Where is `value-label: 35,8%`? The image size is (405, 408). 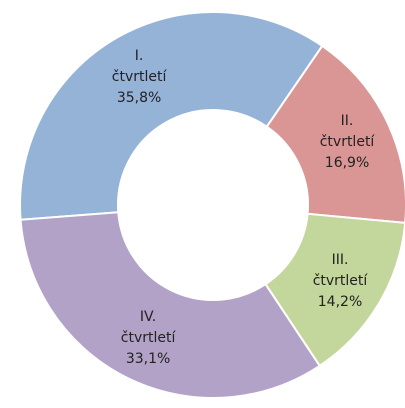 value-label: 35,8% is located at coordinates (139, 98).